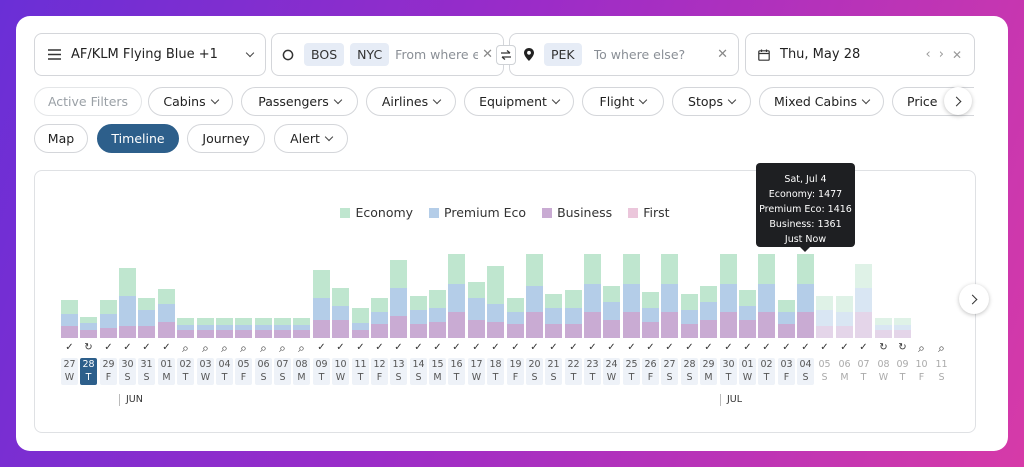 This screenshot has width=1024, height=467. What do you see at coordinates (921, 371) in the screenshot?
I see `date-cell: 10 F` at bounding box center [921, 371].